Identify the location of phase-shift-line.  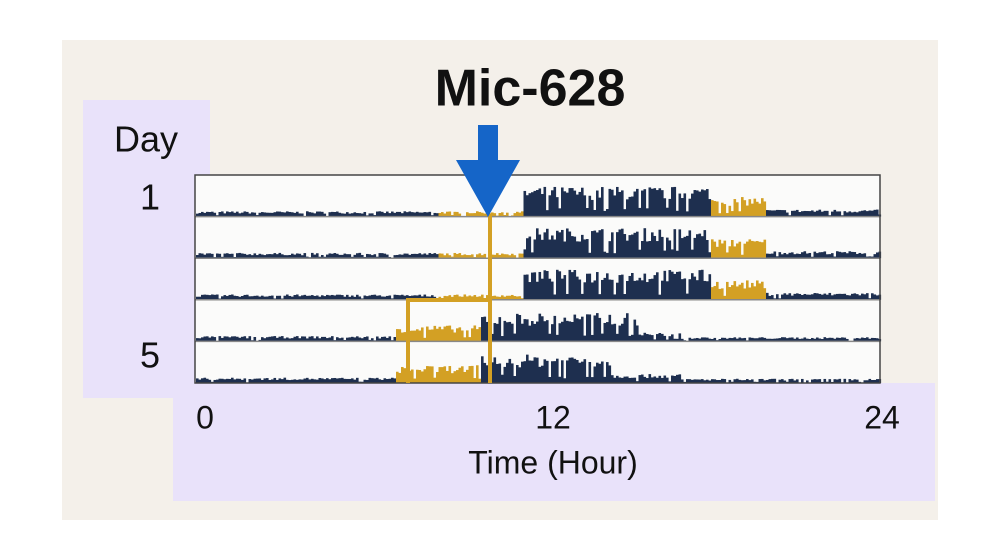
(448, 340).